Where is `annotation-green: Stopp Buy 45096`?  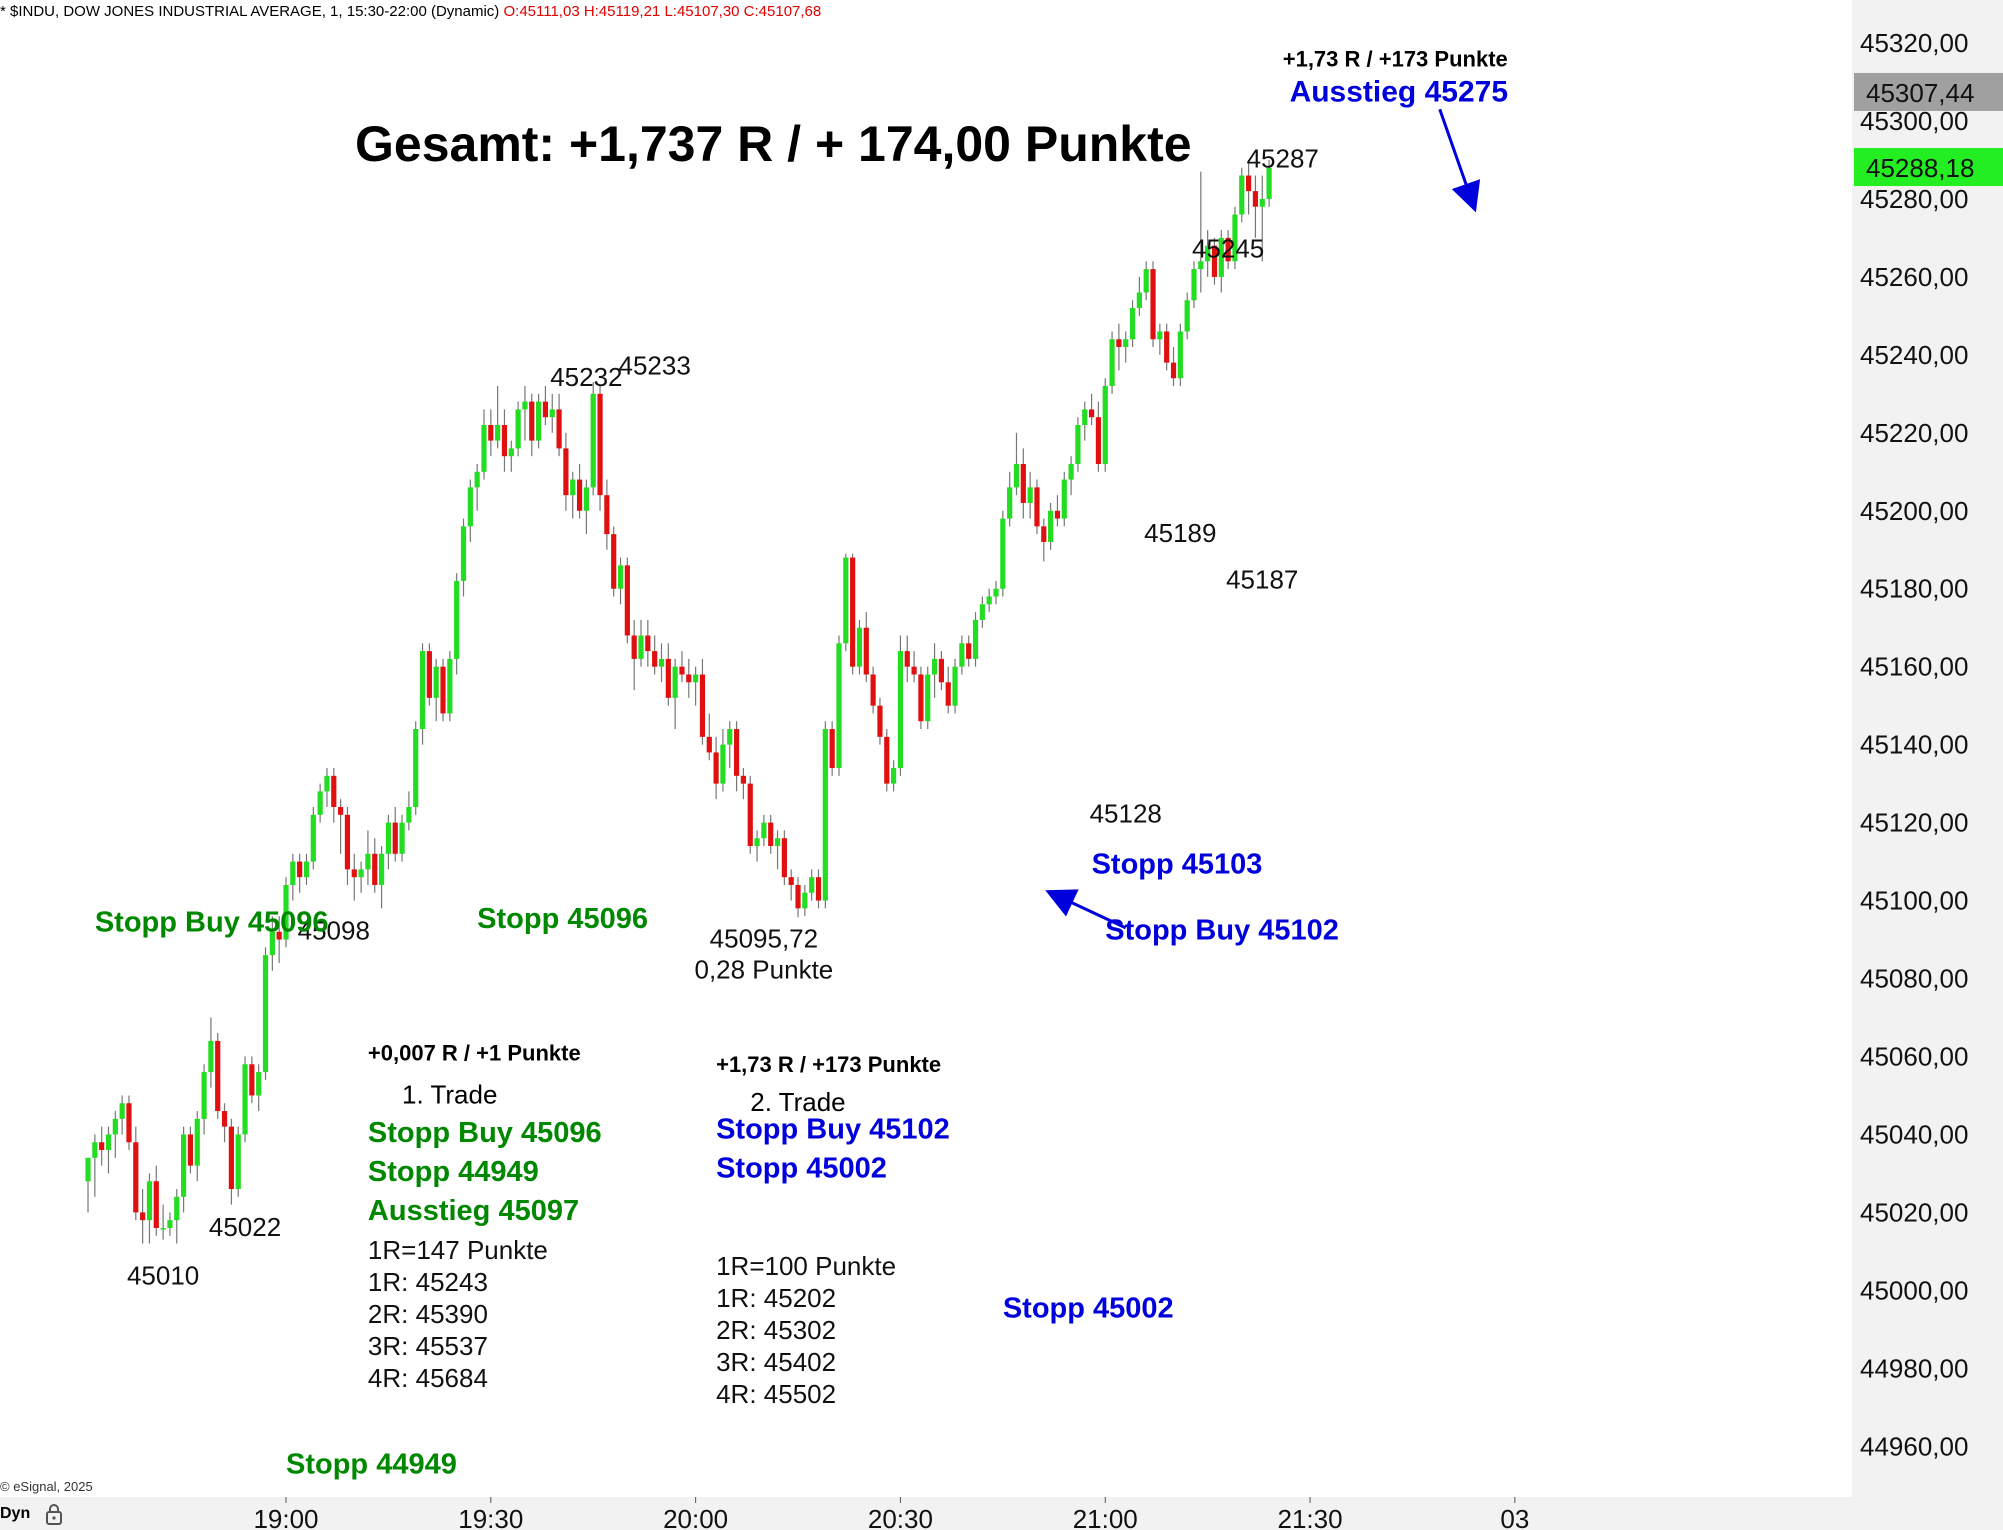 annotation-green: Stopp Buy 45096 is located at coordinates (212, 923).